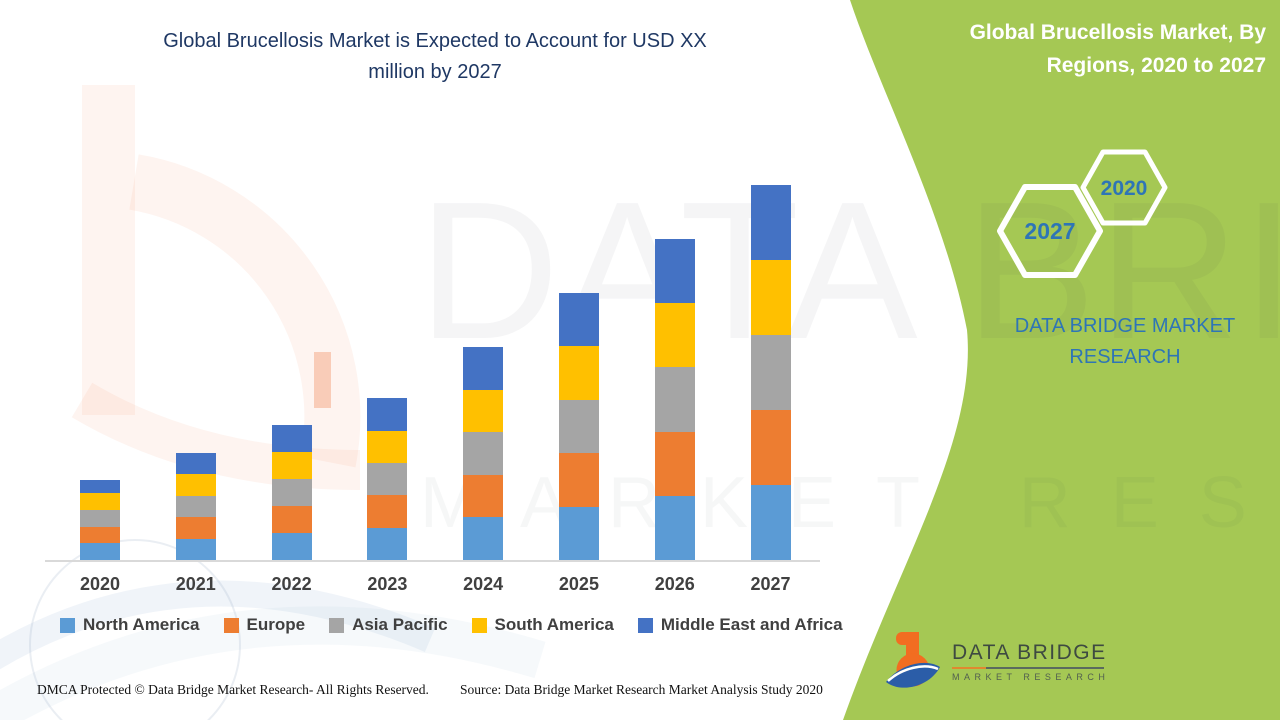 The image size is (1280, 720). What do you see at coordinates (1122, 342) in the screenshot?
I see `panel-brand-name: DATA BRIDGE MARKET RESEARCH` at bounding box center [1122, 342].